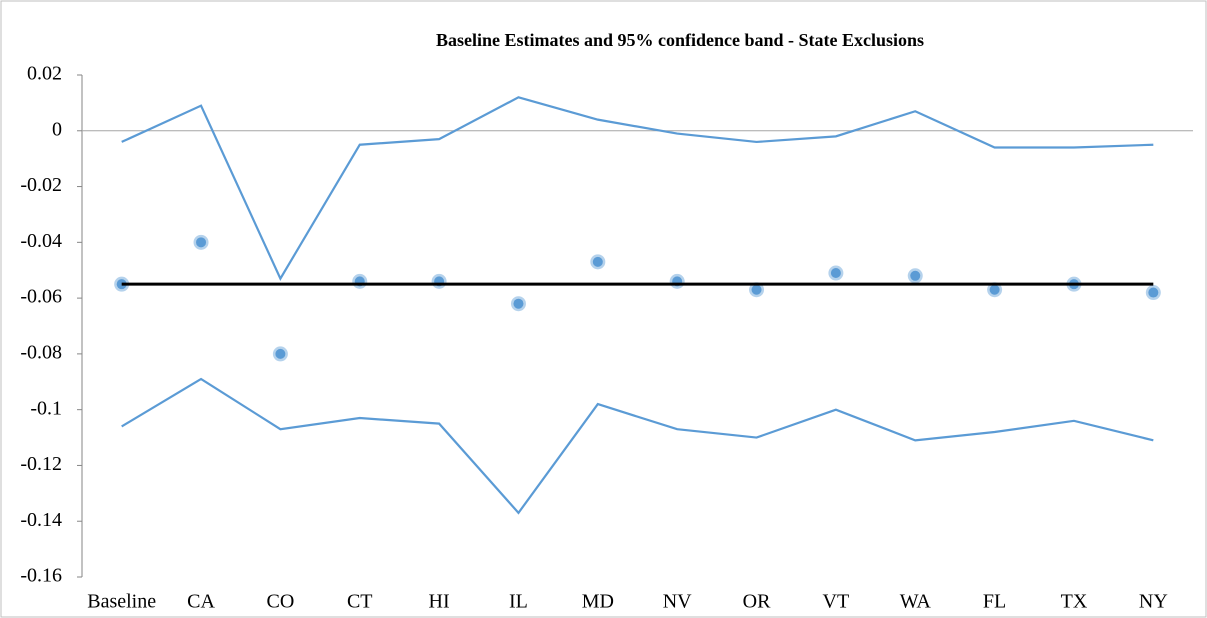 This screenshot has width=1207, height=618. Describe the element at coordinates (757, 602) in the screenshot. I see `x-tick-label: OR` at that location.